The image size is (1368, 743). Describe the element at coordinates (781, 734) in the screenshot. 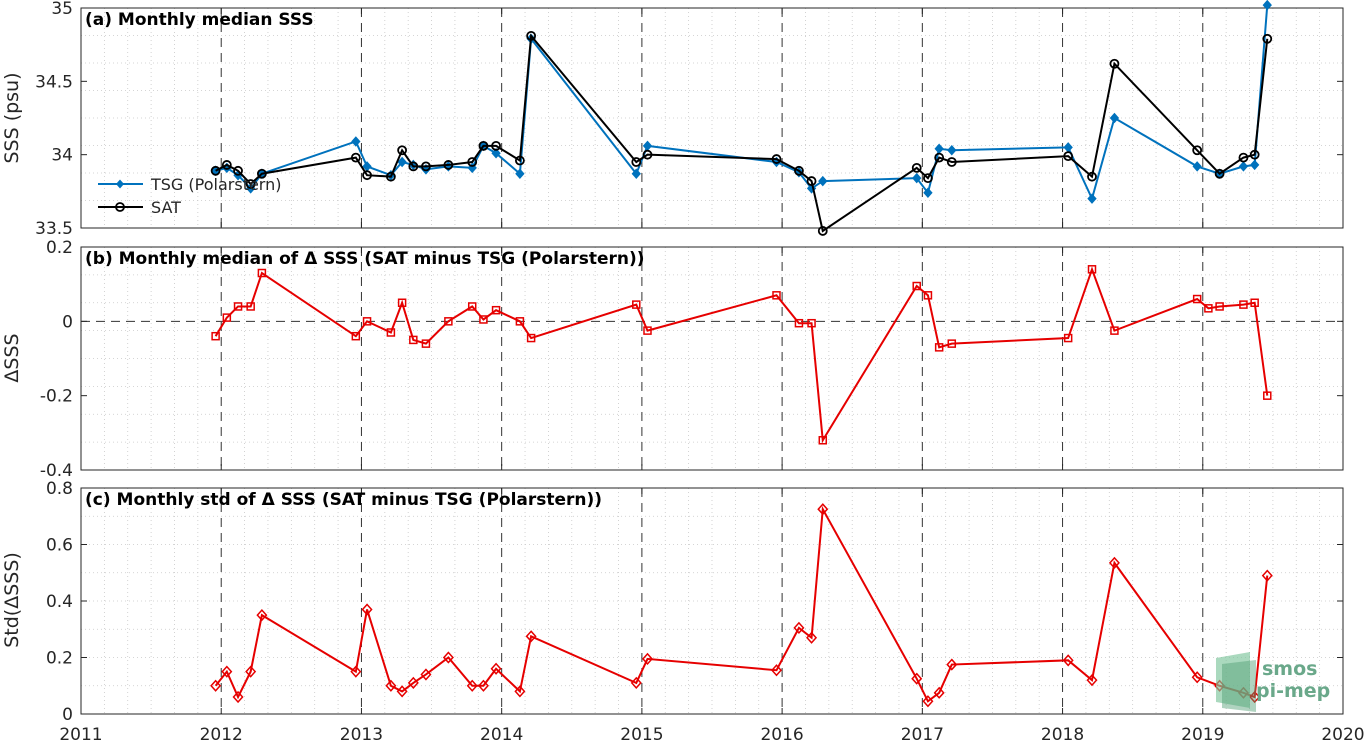

I see `x-tick-label: 2016` at that location.